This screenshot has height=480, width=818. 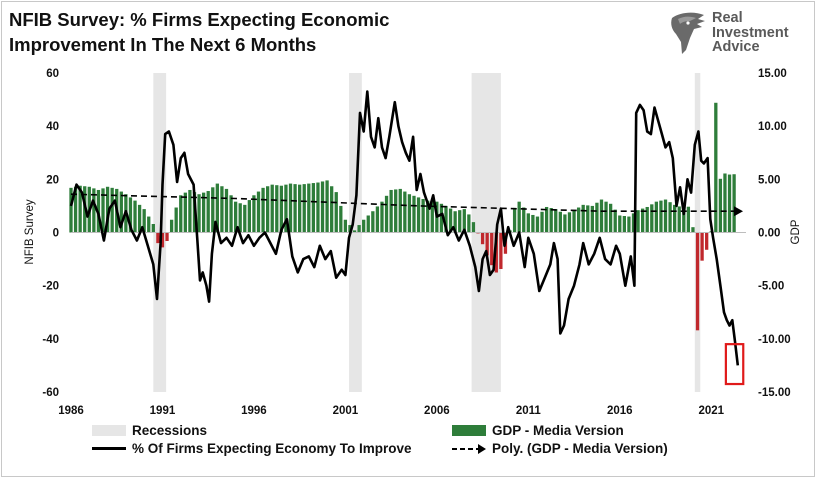 What do you see at coordinates (774, 340) in the screenshot?
I see `y2-tick-label: -10.00` at bounding box center [774, 340].